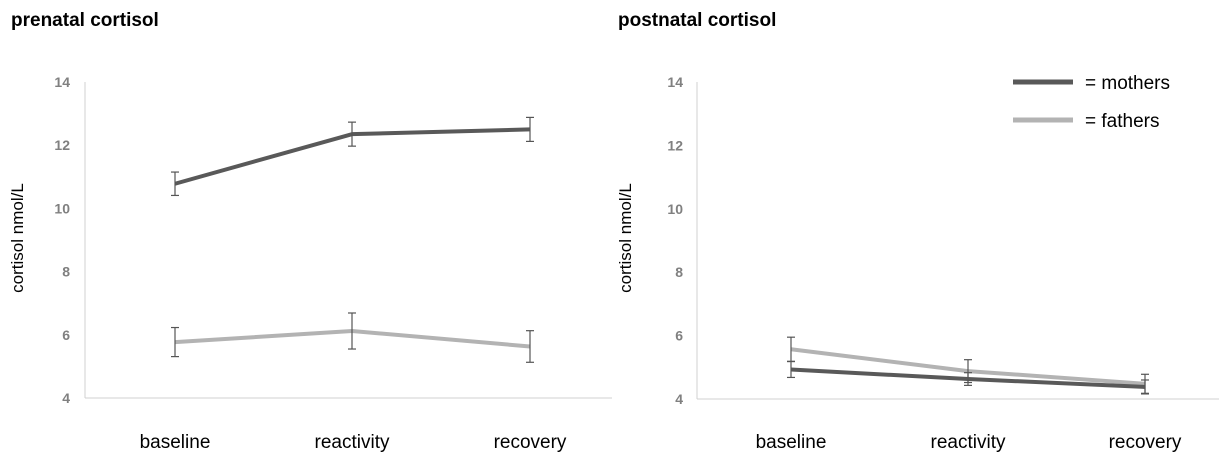  Describe the element at coordinates (352, 337) in the screenshot. I see `series-fathers` at that location.